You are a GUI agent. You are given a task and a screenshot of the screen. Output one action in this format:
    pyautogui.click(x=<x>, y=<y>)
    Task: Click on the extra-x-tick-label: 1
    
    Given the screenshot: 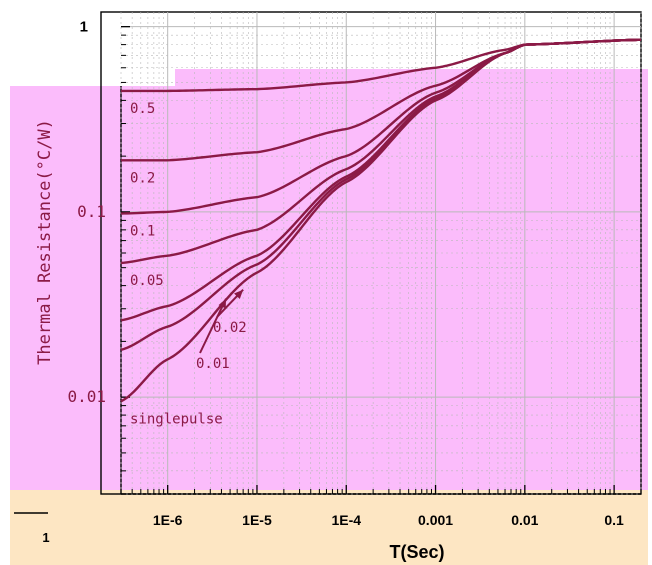 What is the action you would take?
    pyautogui.click(x=45, y=537)
    